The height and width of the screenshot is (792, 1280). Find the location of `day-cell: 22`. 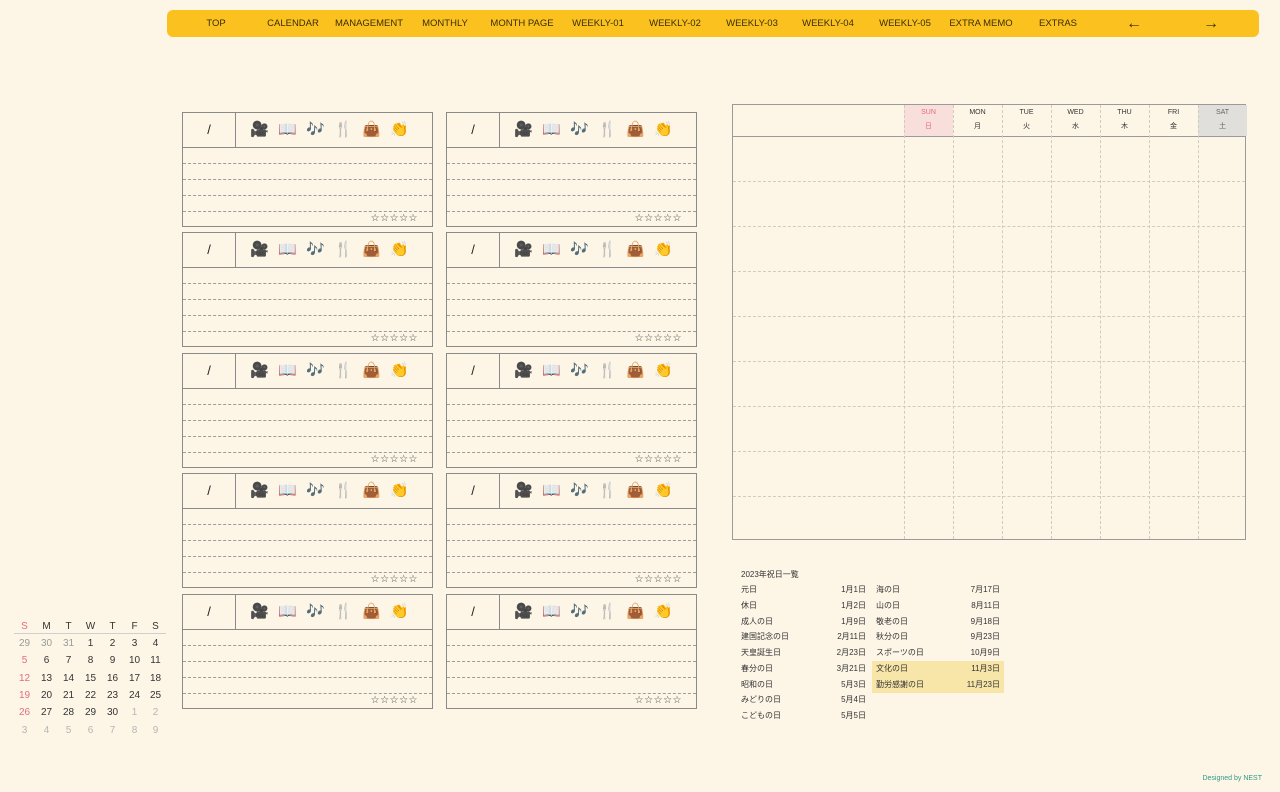

day-cell: 22 is located at coordinates (90, 695).